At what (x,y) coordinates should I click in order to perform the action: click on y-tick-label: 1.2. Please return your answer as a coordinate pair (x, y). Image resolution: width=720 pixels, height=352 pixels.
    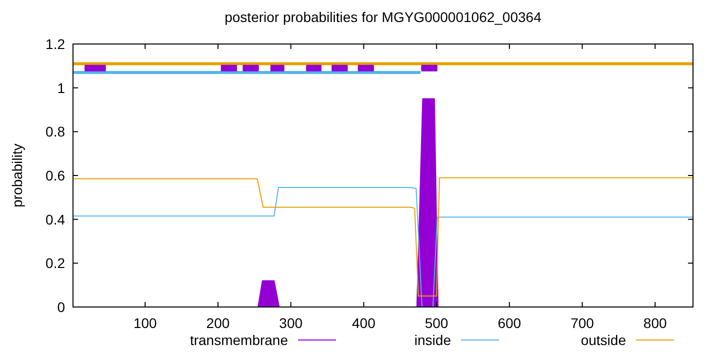
    Looking at the image, I should click on (56, 44).